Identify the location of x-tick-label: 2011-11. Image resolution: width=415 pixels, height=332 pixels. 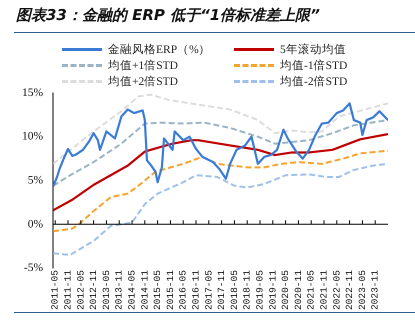
(68, 290).